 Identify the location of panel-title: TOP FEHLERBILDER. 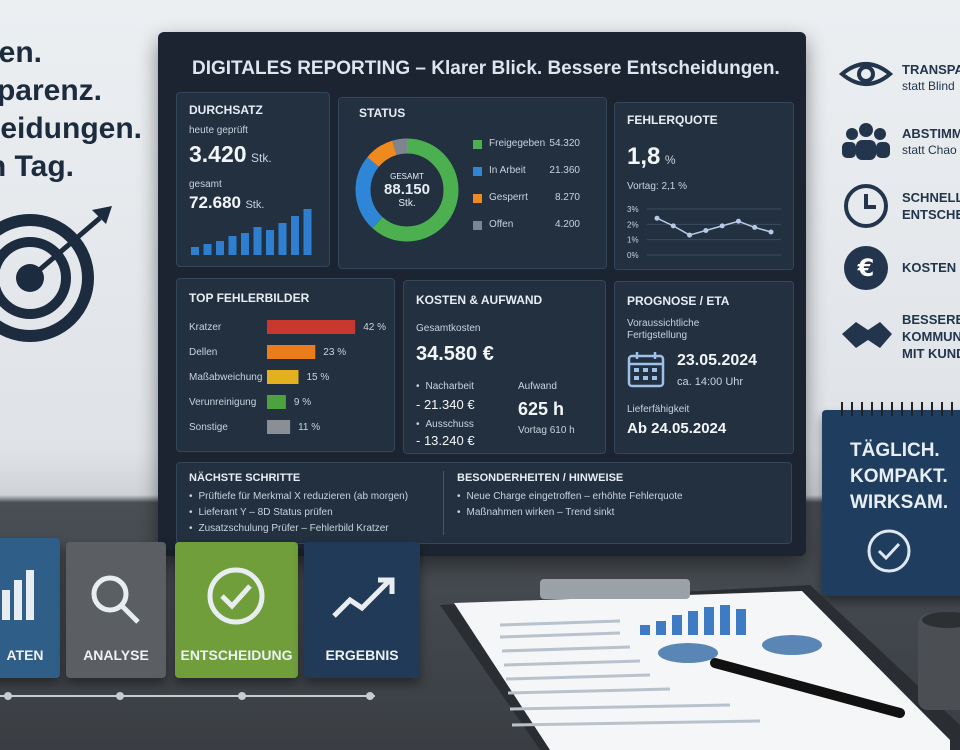
(249, 298).